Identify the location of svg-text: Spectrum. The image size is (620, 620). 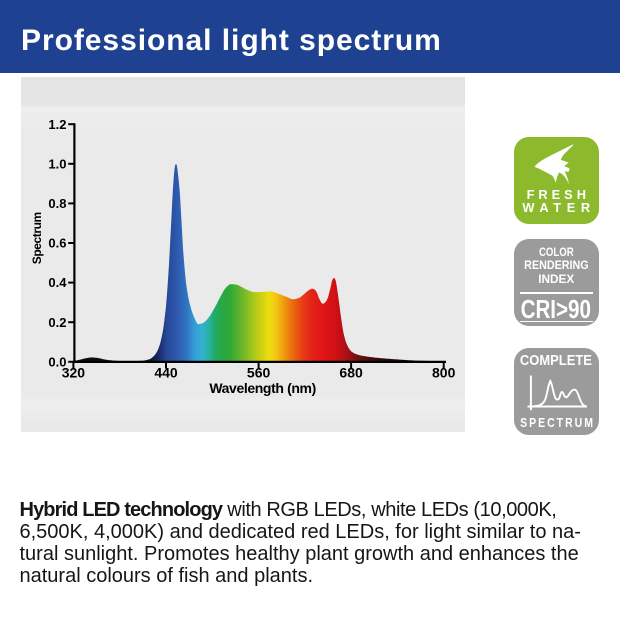
(37, 238).